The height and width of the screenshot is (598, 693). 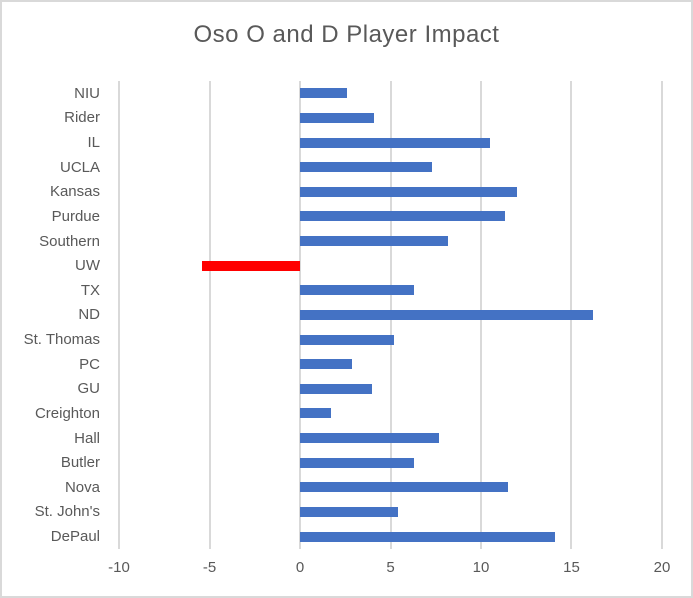 I want to click on category-label: GU, so click(x=89, y=389).